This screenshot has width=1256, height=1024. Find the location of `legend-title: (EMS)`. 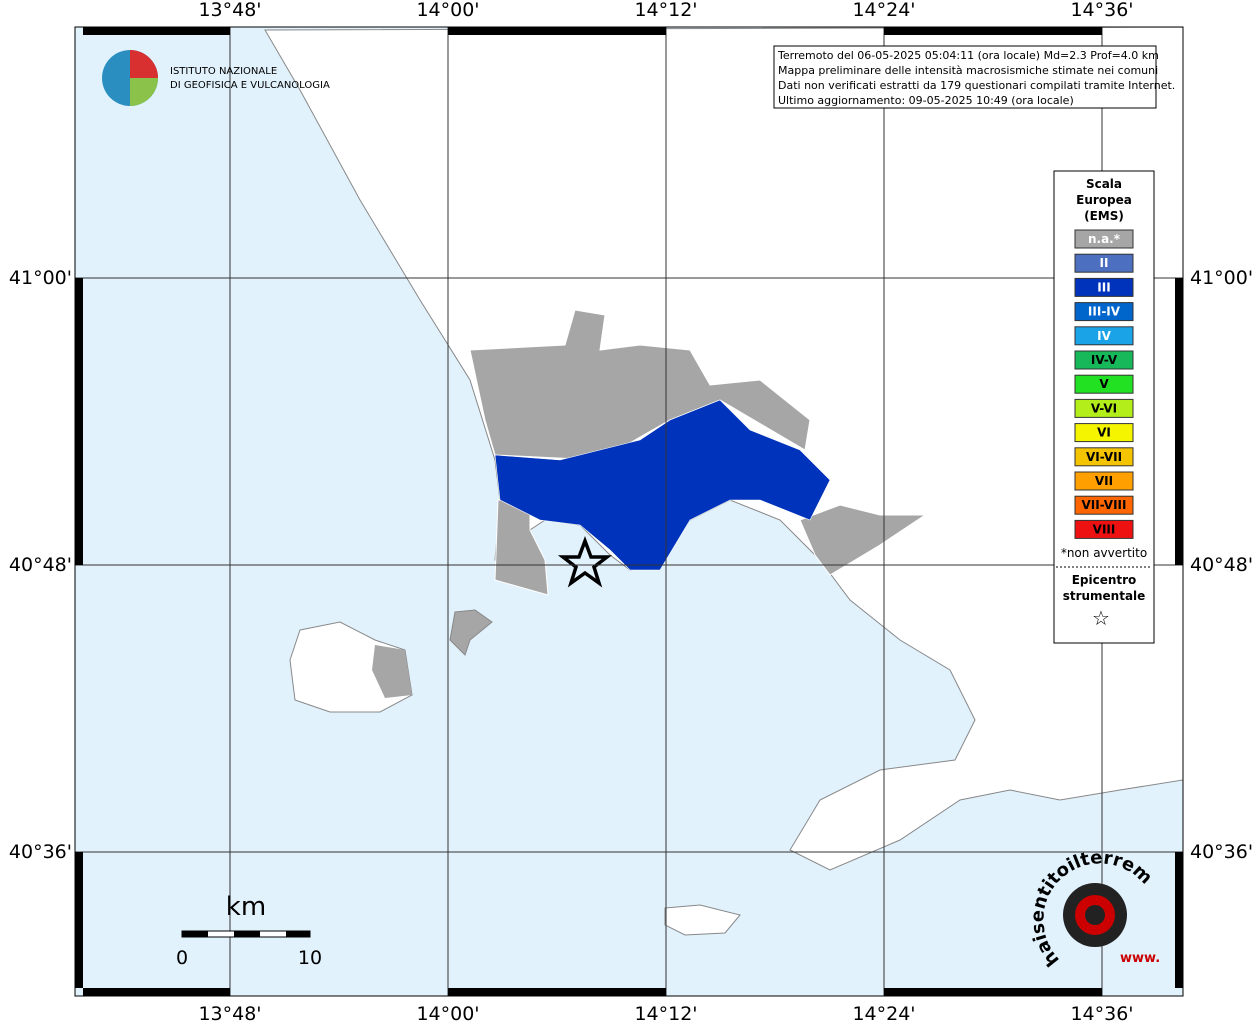

legend-title: (EMS) is located at coordinates (1104, 216).